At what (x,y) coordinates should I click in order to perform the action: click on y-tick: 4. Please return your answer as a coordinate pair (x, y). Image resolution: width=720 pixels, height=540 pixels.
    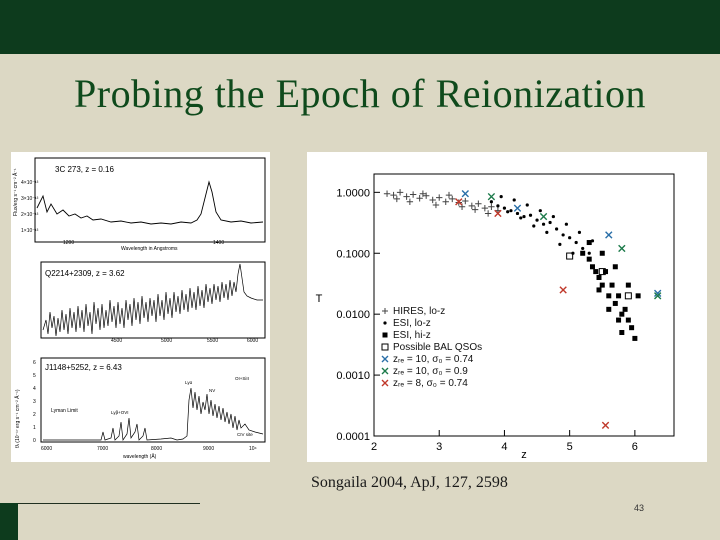
    Looking at the image, I should click on (34, 389).